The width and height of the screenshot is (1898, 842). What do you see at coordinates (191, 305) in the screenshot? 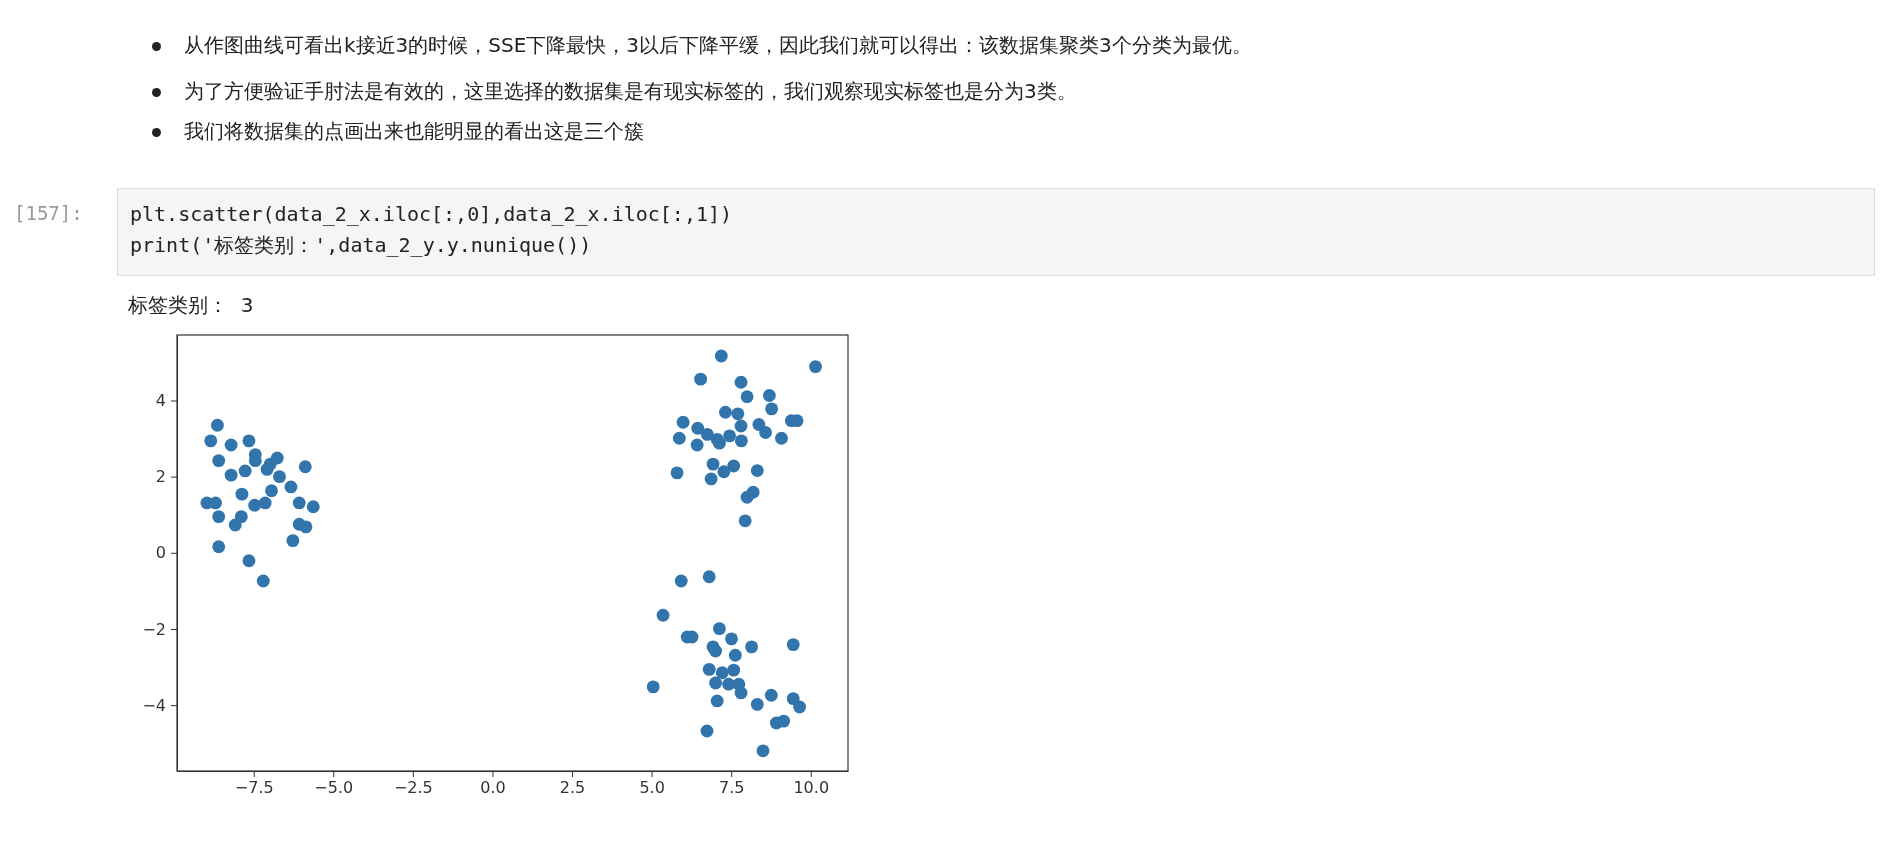
I see `text: 标签类别： 3` at bounding box center [191, 305].